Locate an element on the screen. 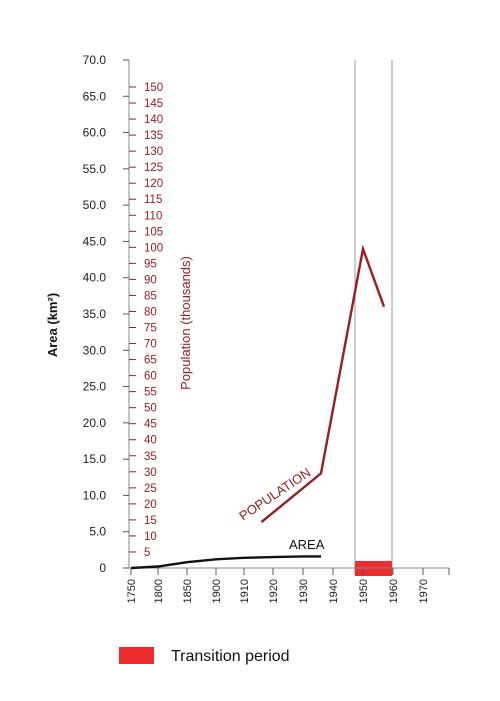 The width and height of the screenshot is (500, 701). y-axis-right-tick-label: 30 is located at coordinates (150, 473).